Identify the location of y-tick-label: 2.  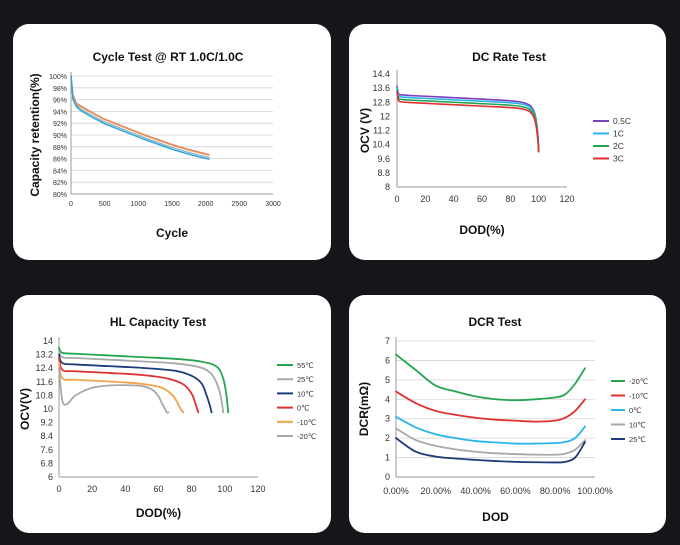
(387, 438).